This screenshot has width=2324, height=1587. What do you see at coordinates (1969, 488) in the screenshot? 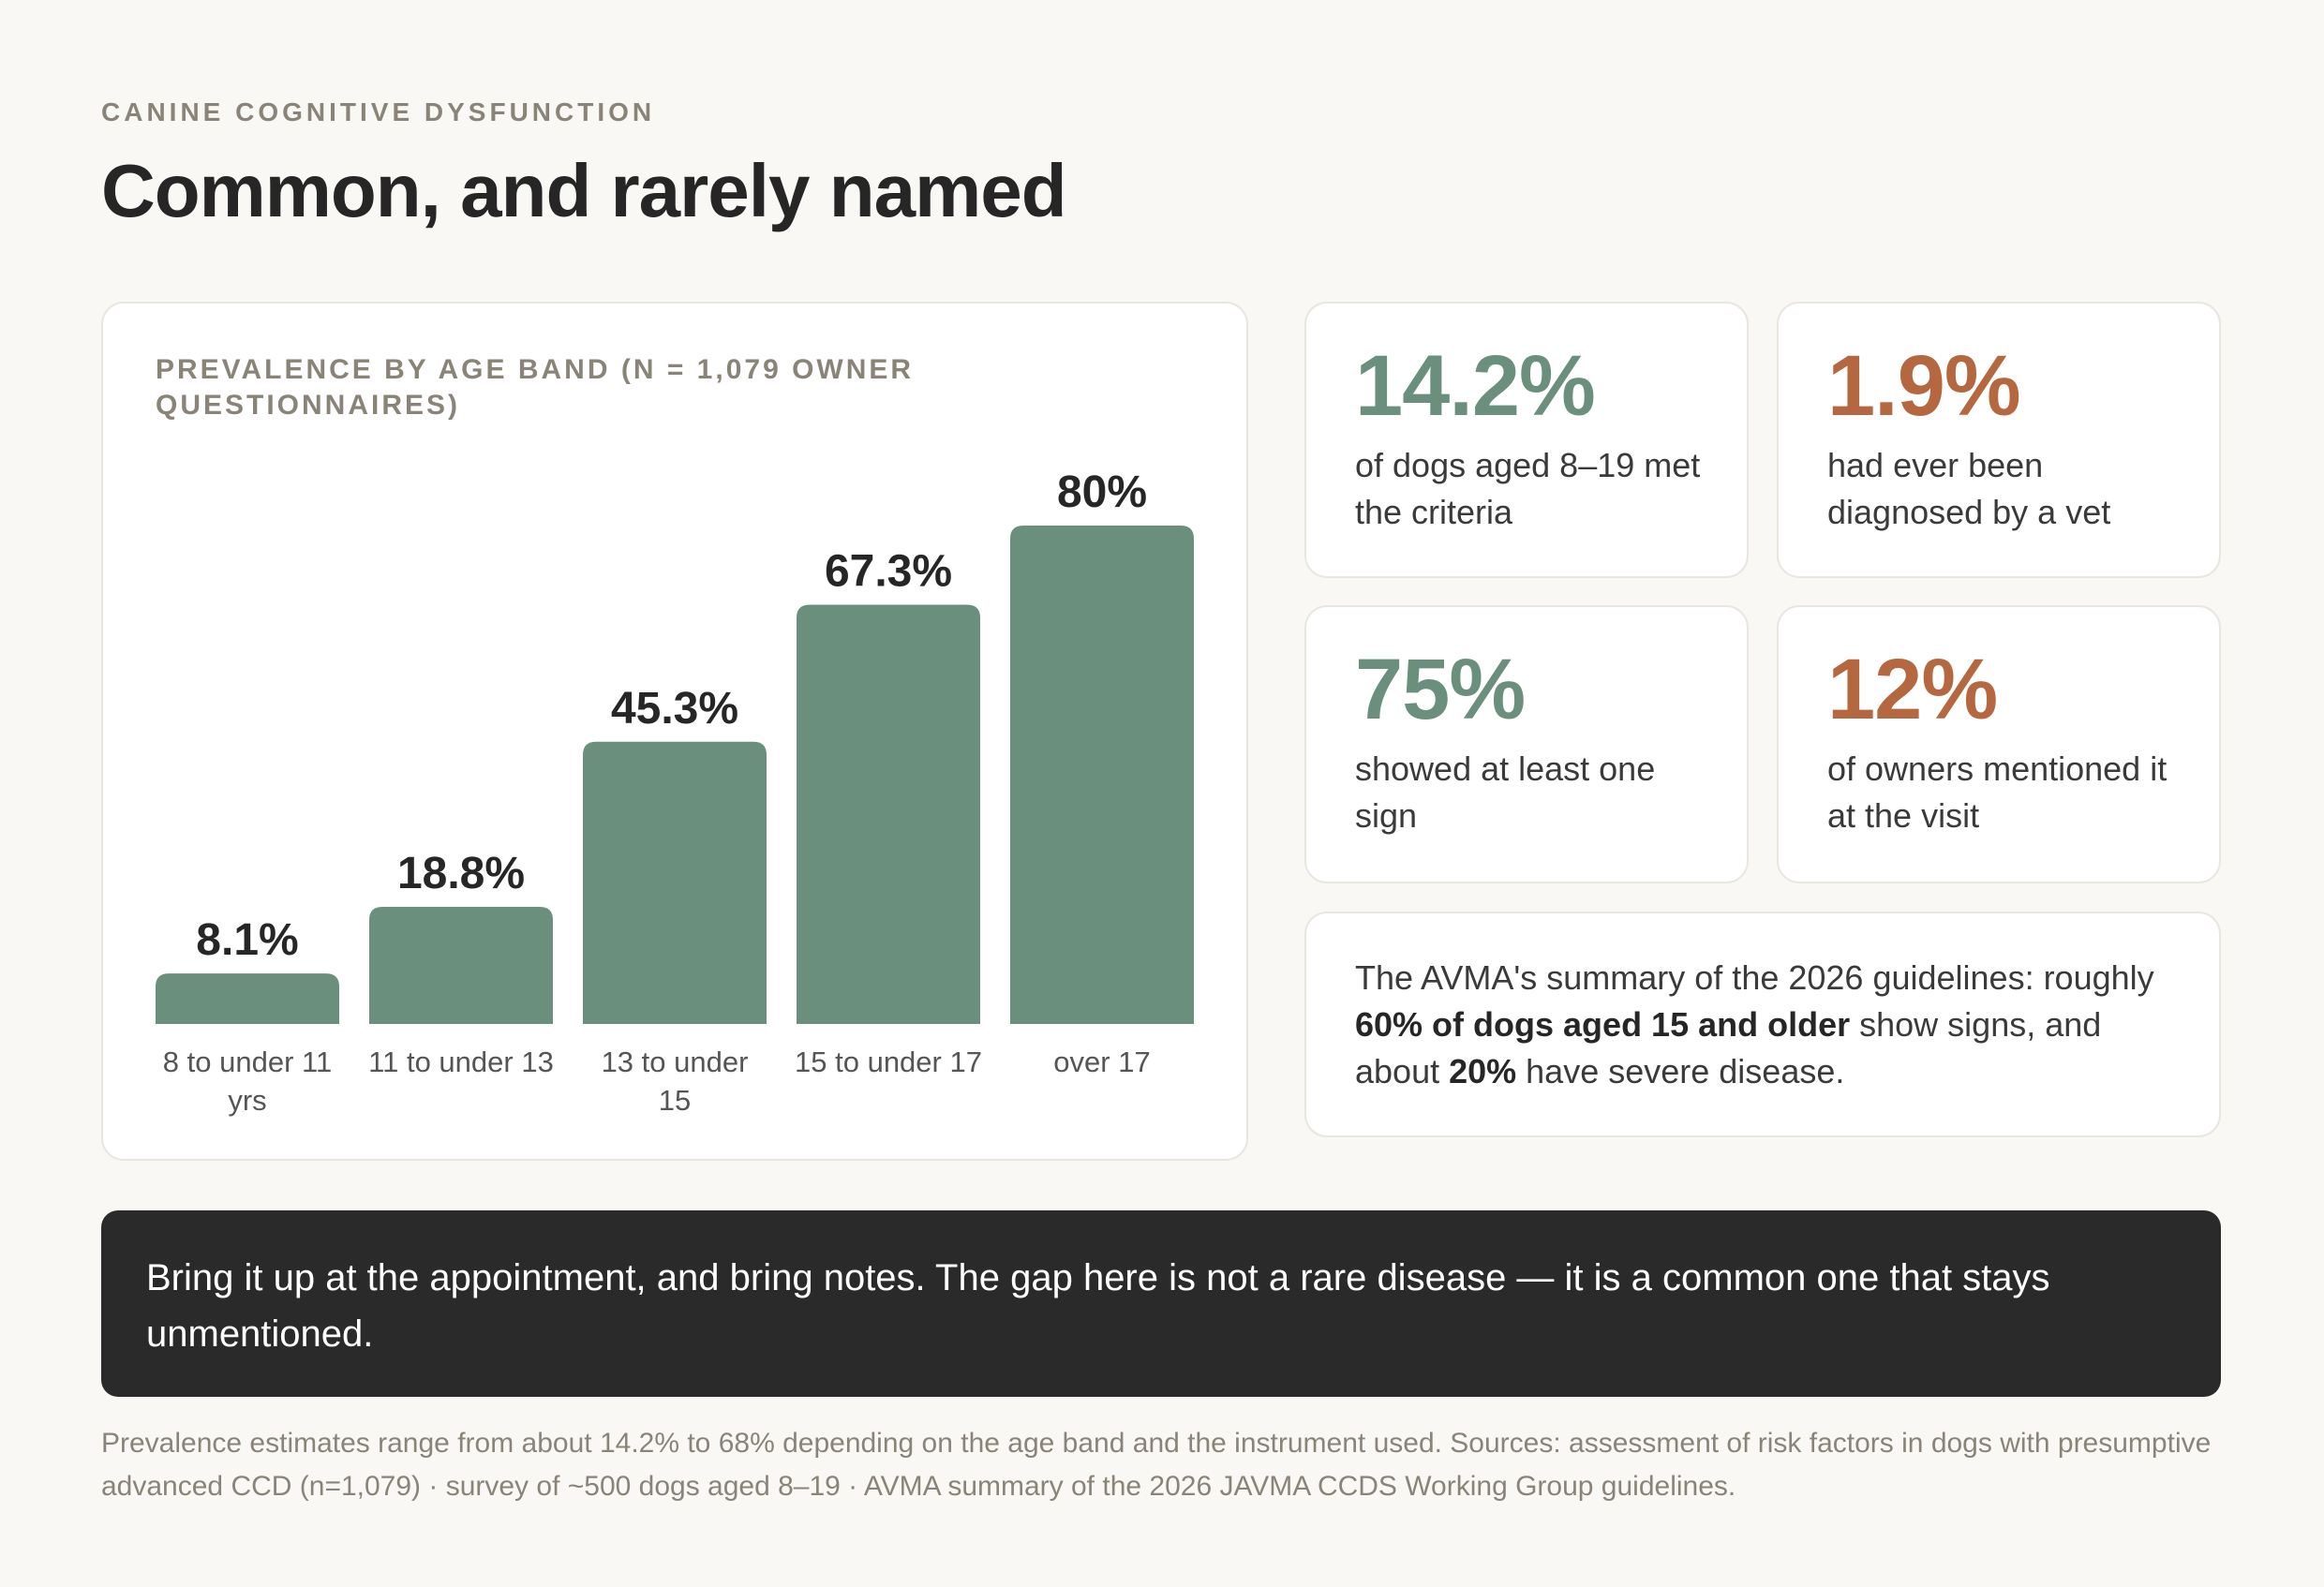
I see `stat-description: had ever been diagnosed by a vet` at bounding box center [1969, 488].